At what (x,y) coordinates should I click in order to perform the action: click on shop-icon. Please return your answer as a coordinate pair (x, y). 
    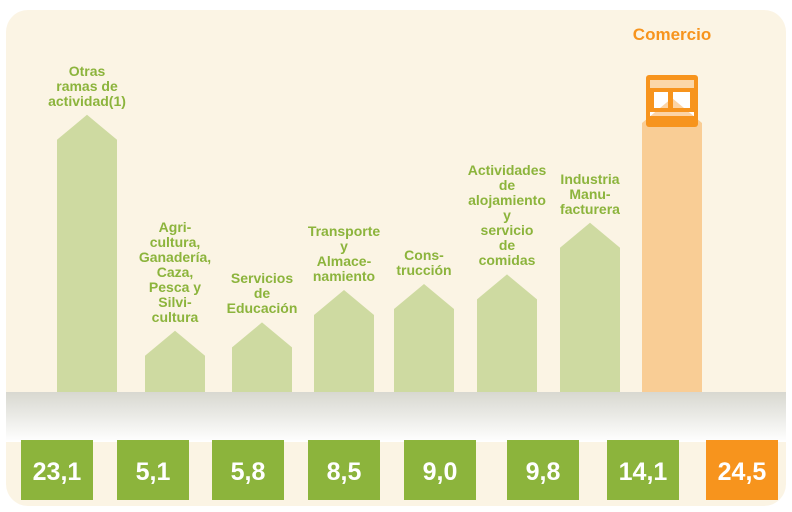
    Looking at the image, I should click on (672, 101).